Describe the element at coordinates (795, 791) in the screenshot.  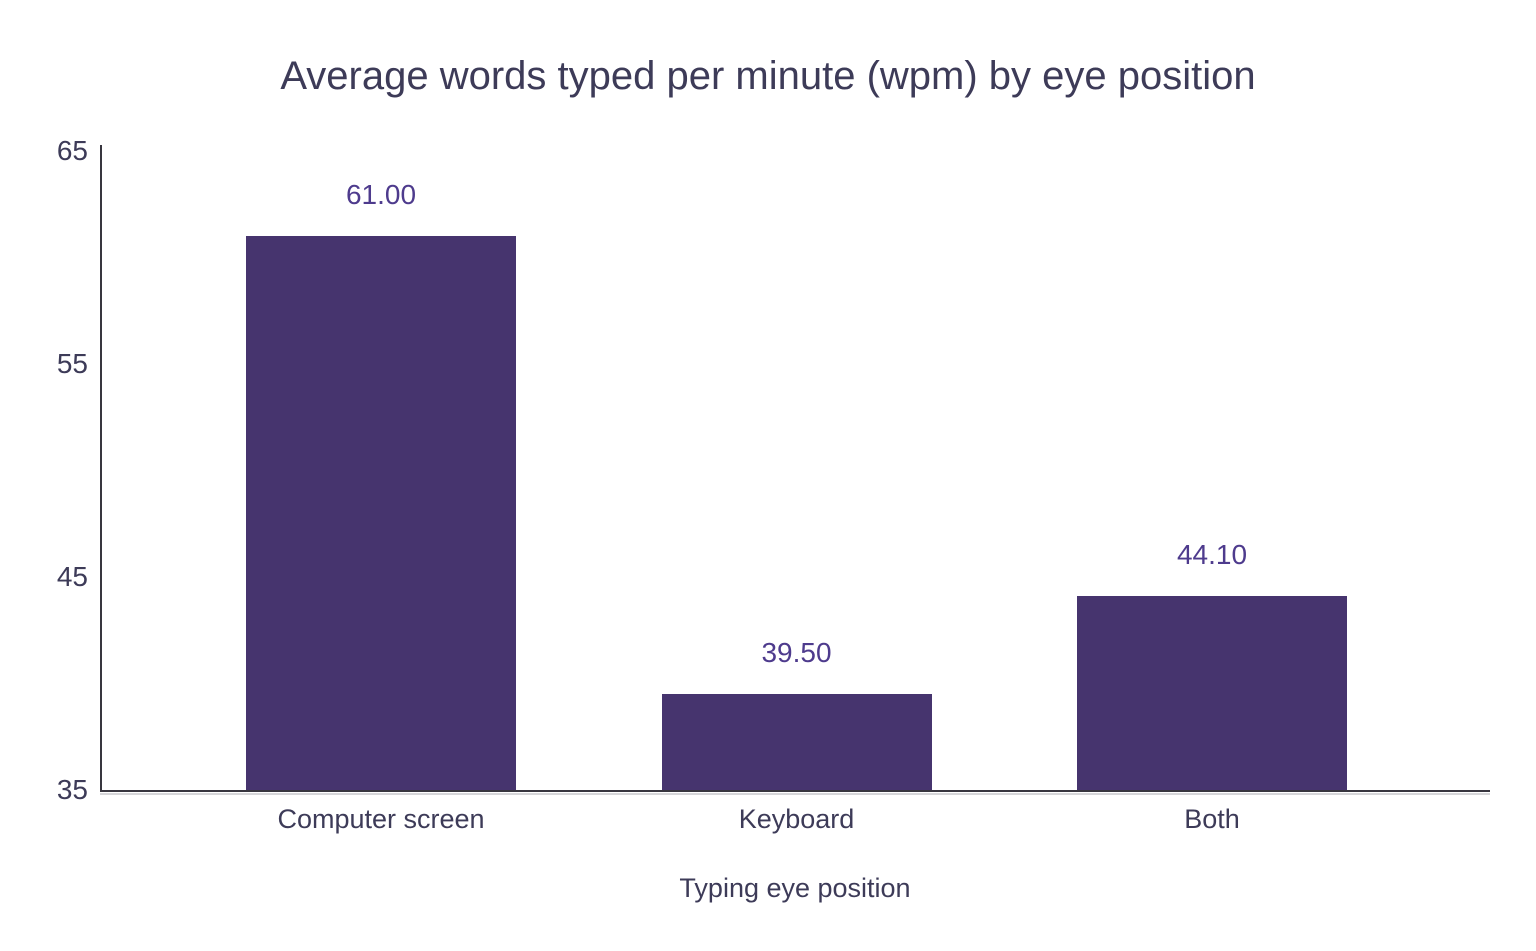
I see `x-axis-line` at that location.